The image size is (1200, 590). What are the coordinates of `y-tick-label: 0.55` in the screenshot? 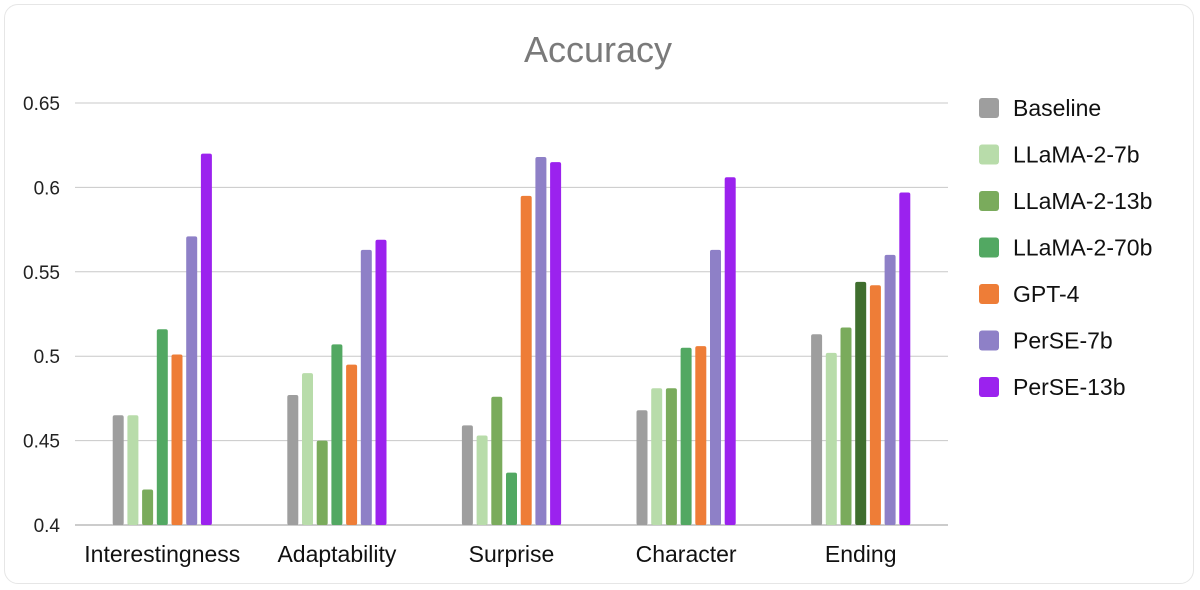 It's located at (41, 273).